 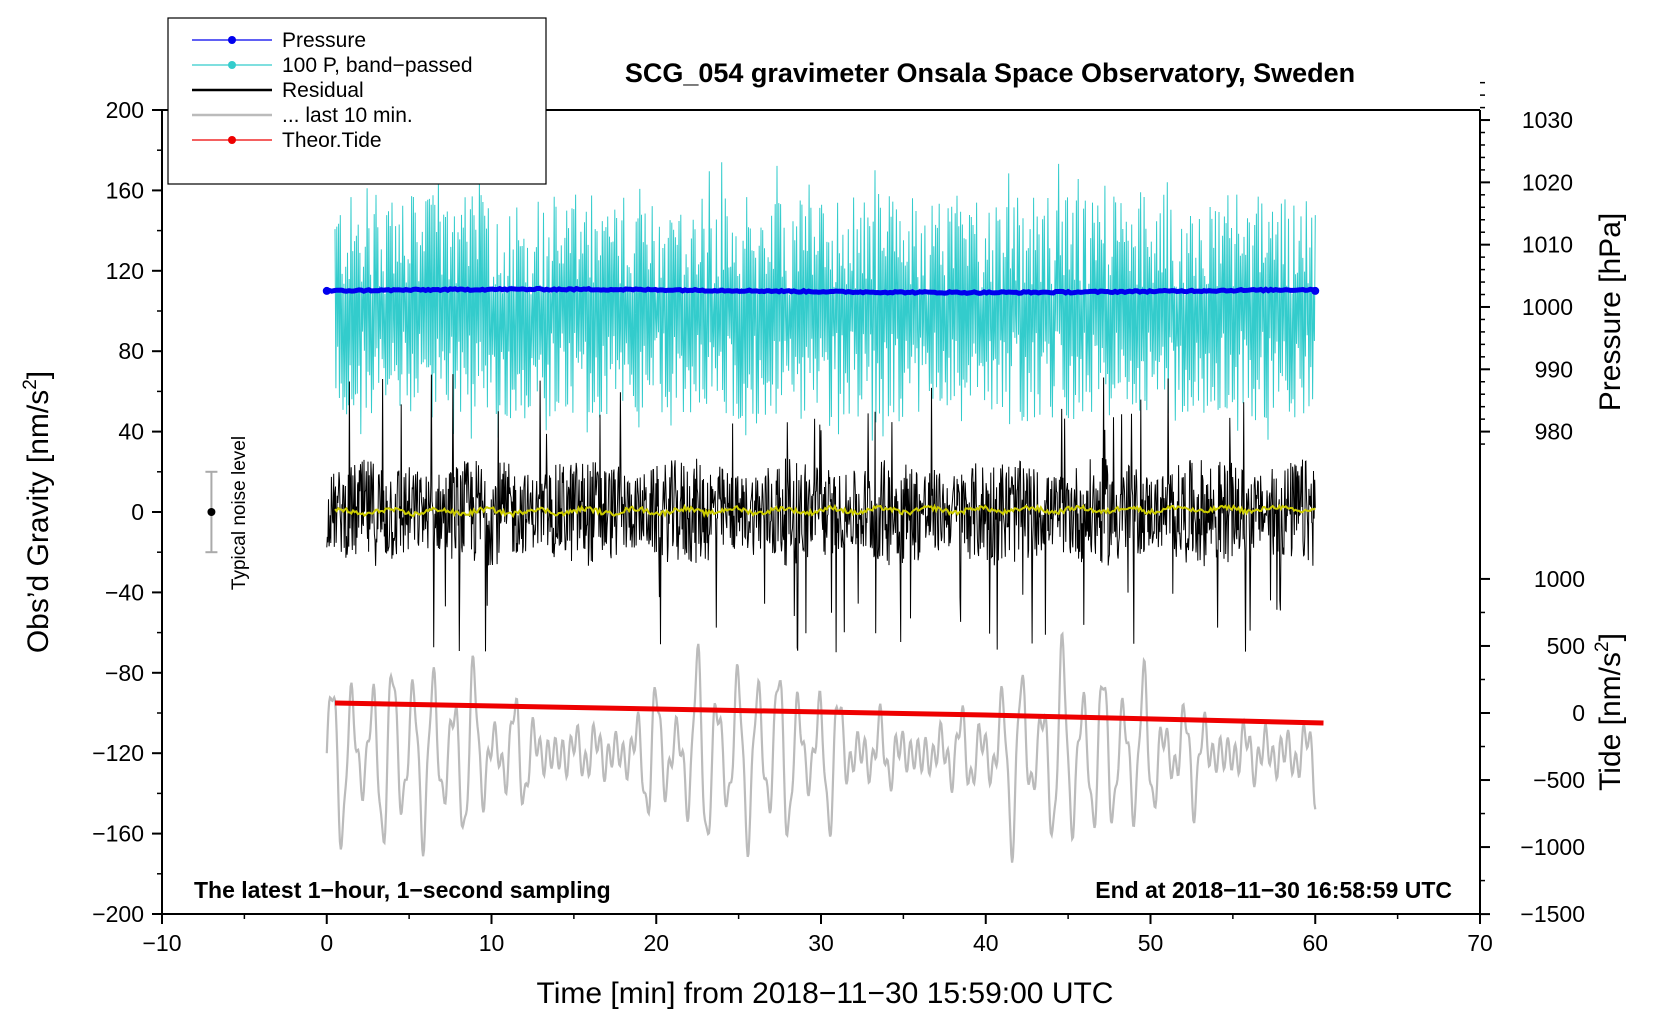 I want to click on legend-label: Residual, so click(x=323, y=90).